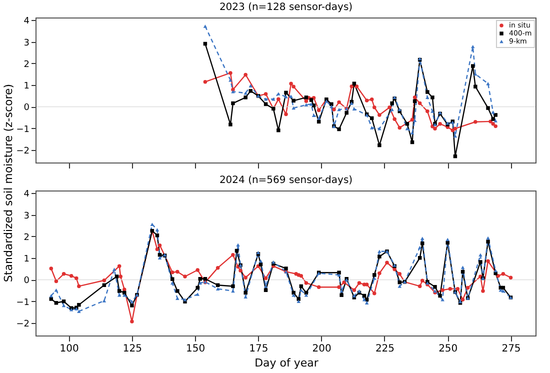 The width and height of the screenshot is (550, 373). I want to click on chart-title: 2023 (n=128 sensor-days), so click(286, 8).